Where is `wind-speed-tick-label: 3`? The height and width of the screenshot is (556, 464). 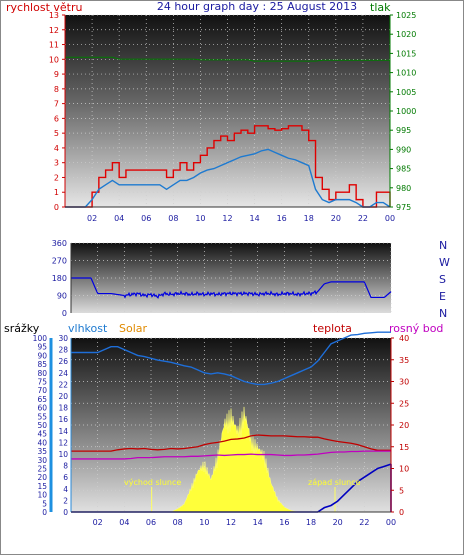 wind-speed-tick-label: 3 is located at coordinates (56, 163).